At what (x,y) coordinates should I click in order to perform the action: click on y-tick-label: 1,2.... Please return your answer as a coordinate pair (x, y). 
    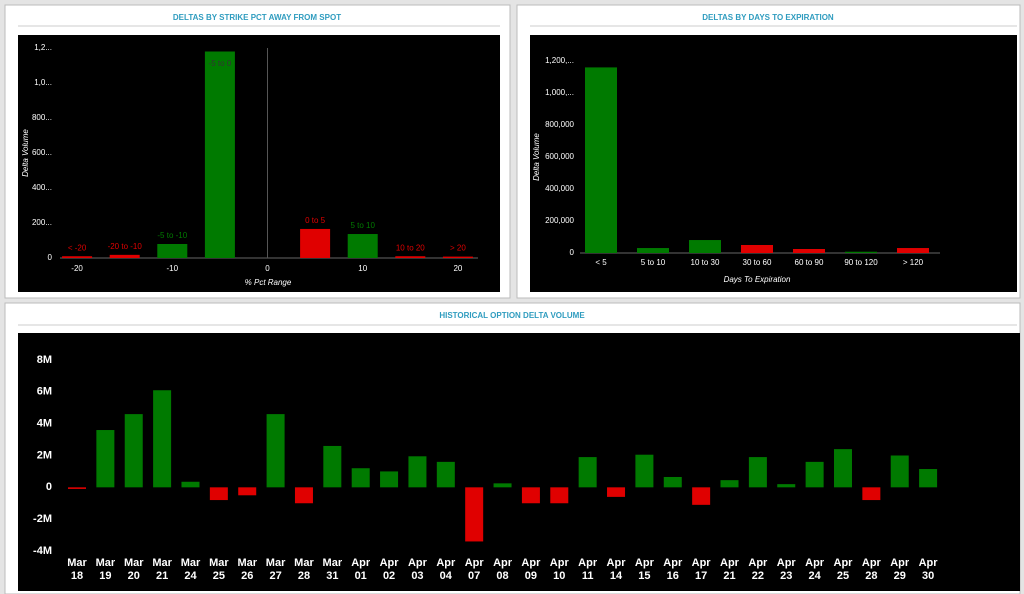
    Looking at the image, I should click on (43, 47).